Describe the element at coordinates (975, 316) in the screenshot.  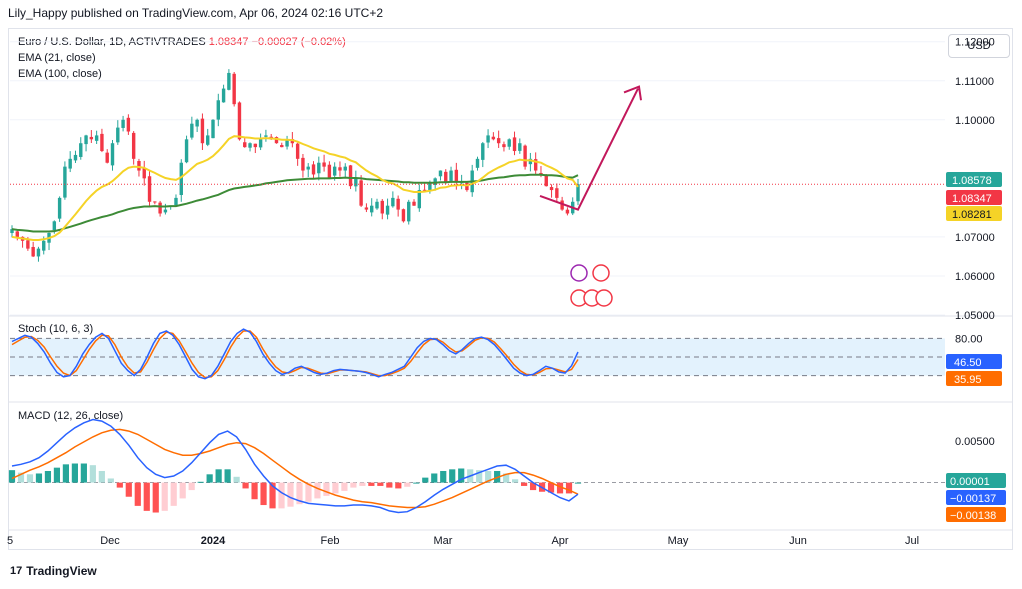
I see `price-tick-label: 1.05000` at that location.